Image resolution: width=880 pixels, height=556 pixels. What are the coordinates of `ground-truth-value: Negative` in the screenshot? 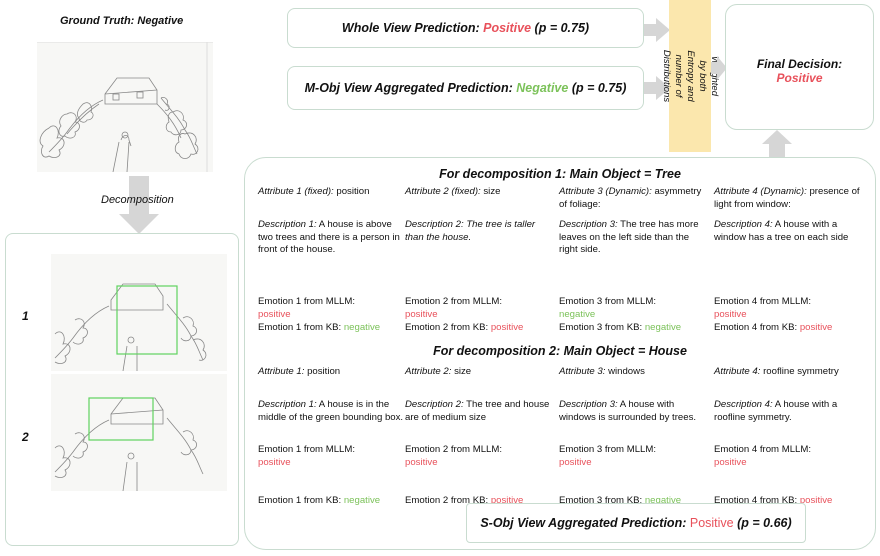 It's located at (160, 21).